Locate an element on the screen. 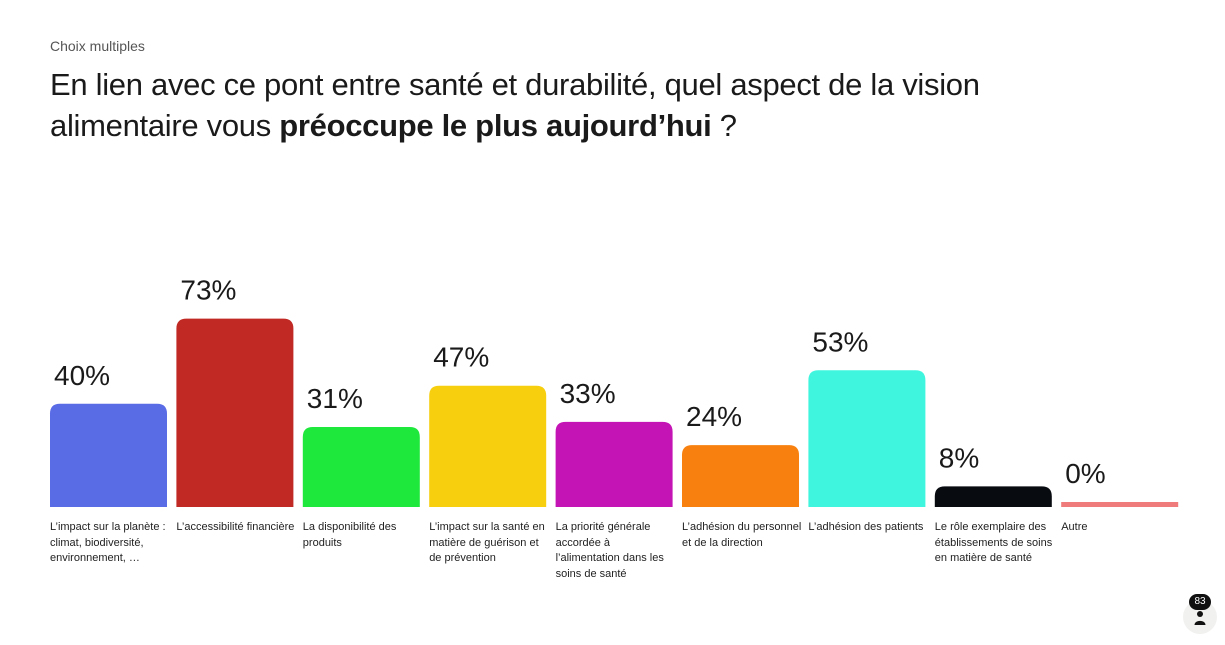  responses-counter: 83 is located at coordinates (1200, 614).